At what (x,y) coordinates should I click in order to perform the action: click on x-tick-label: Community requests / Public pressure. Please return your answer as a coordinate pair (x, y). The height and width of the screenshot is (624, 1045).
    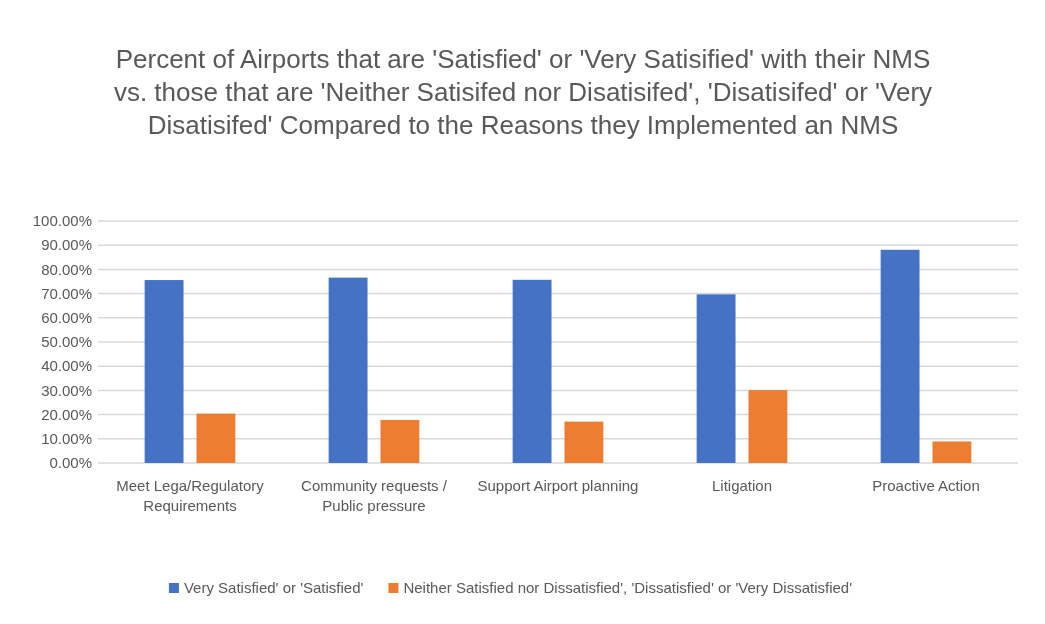
    Looking at the image, I should click on (374, 495).